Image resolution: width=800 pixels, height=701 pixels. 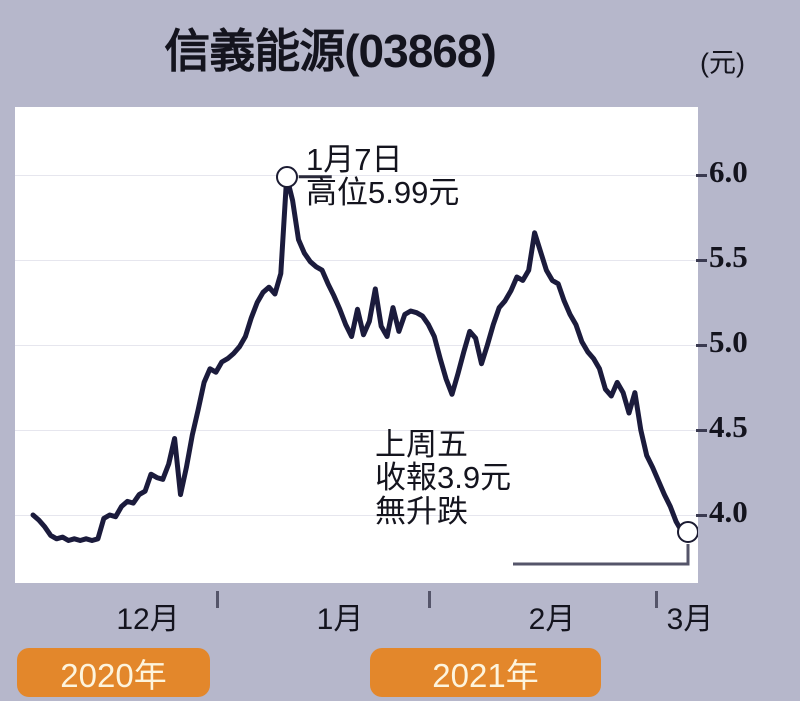 What do you see at coordinates (340, 619) in the screenshot?
I see `x-axis-tick-label: 1月` at bounding box center [340, 619].